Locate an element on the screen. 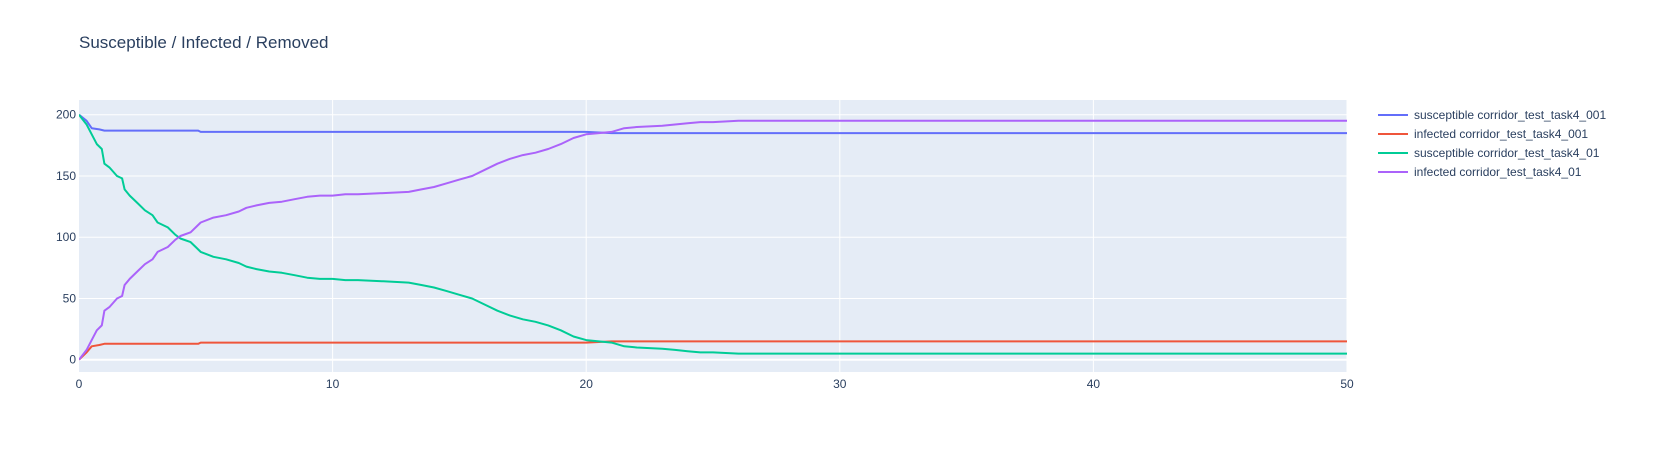  legend-item: susceptible corridor_test_task4_01 is located at coordinates (1489, 153).